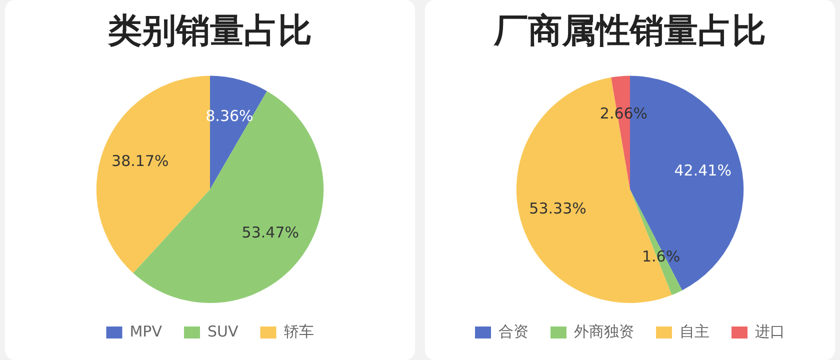  What do you see at coordinates (703, 171) in the screenshot?
I see `data-label: 42.41%` at bounding box center [703, 171].